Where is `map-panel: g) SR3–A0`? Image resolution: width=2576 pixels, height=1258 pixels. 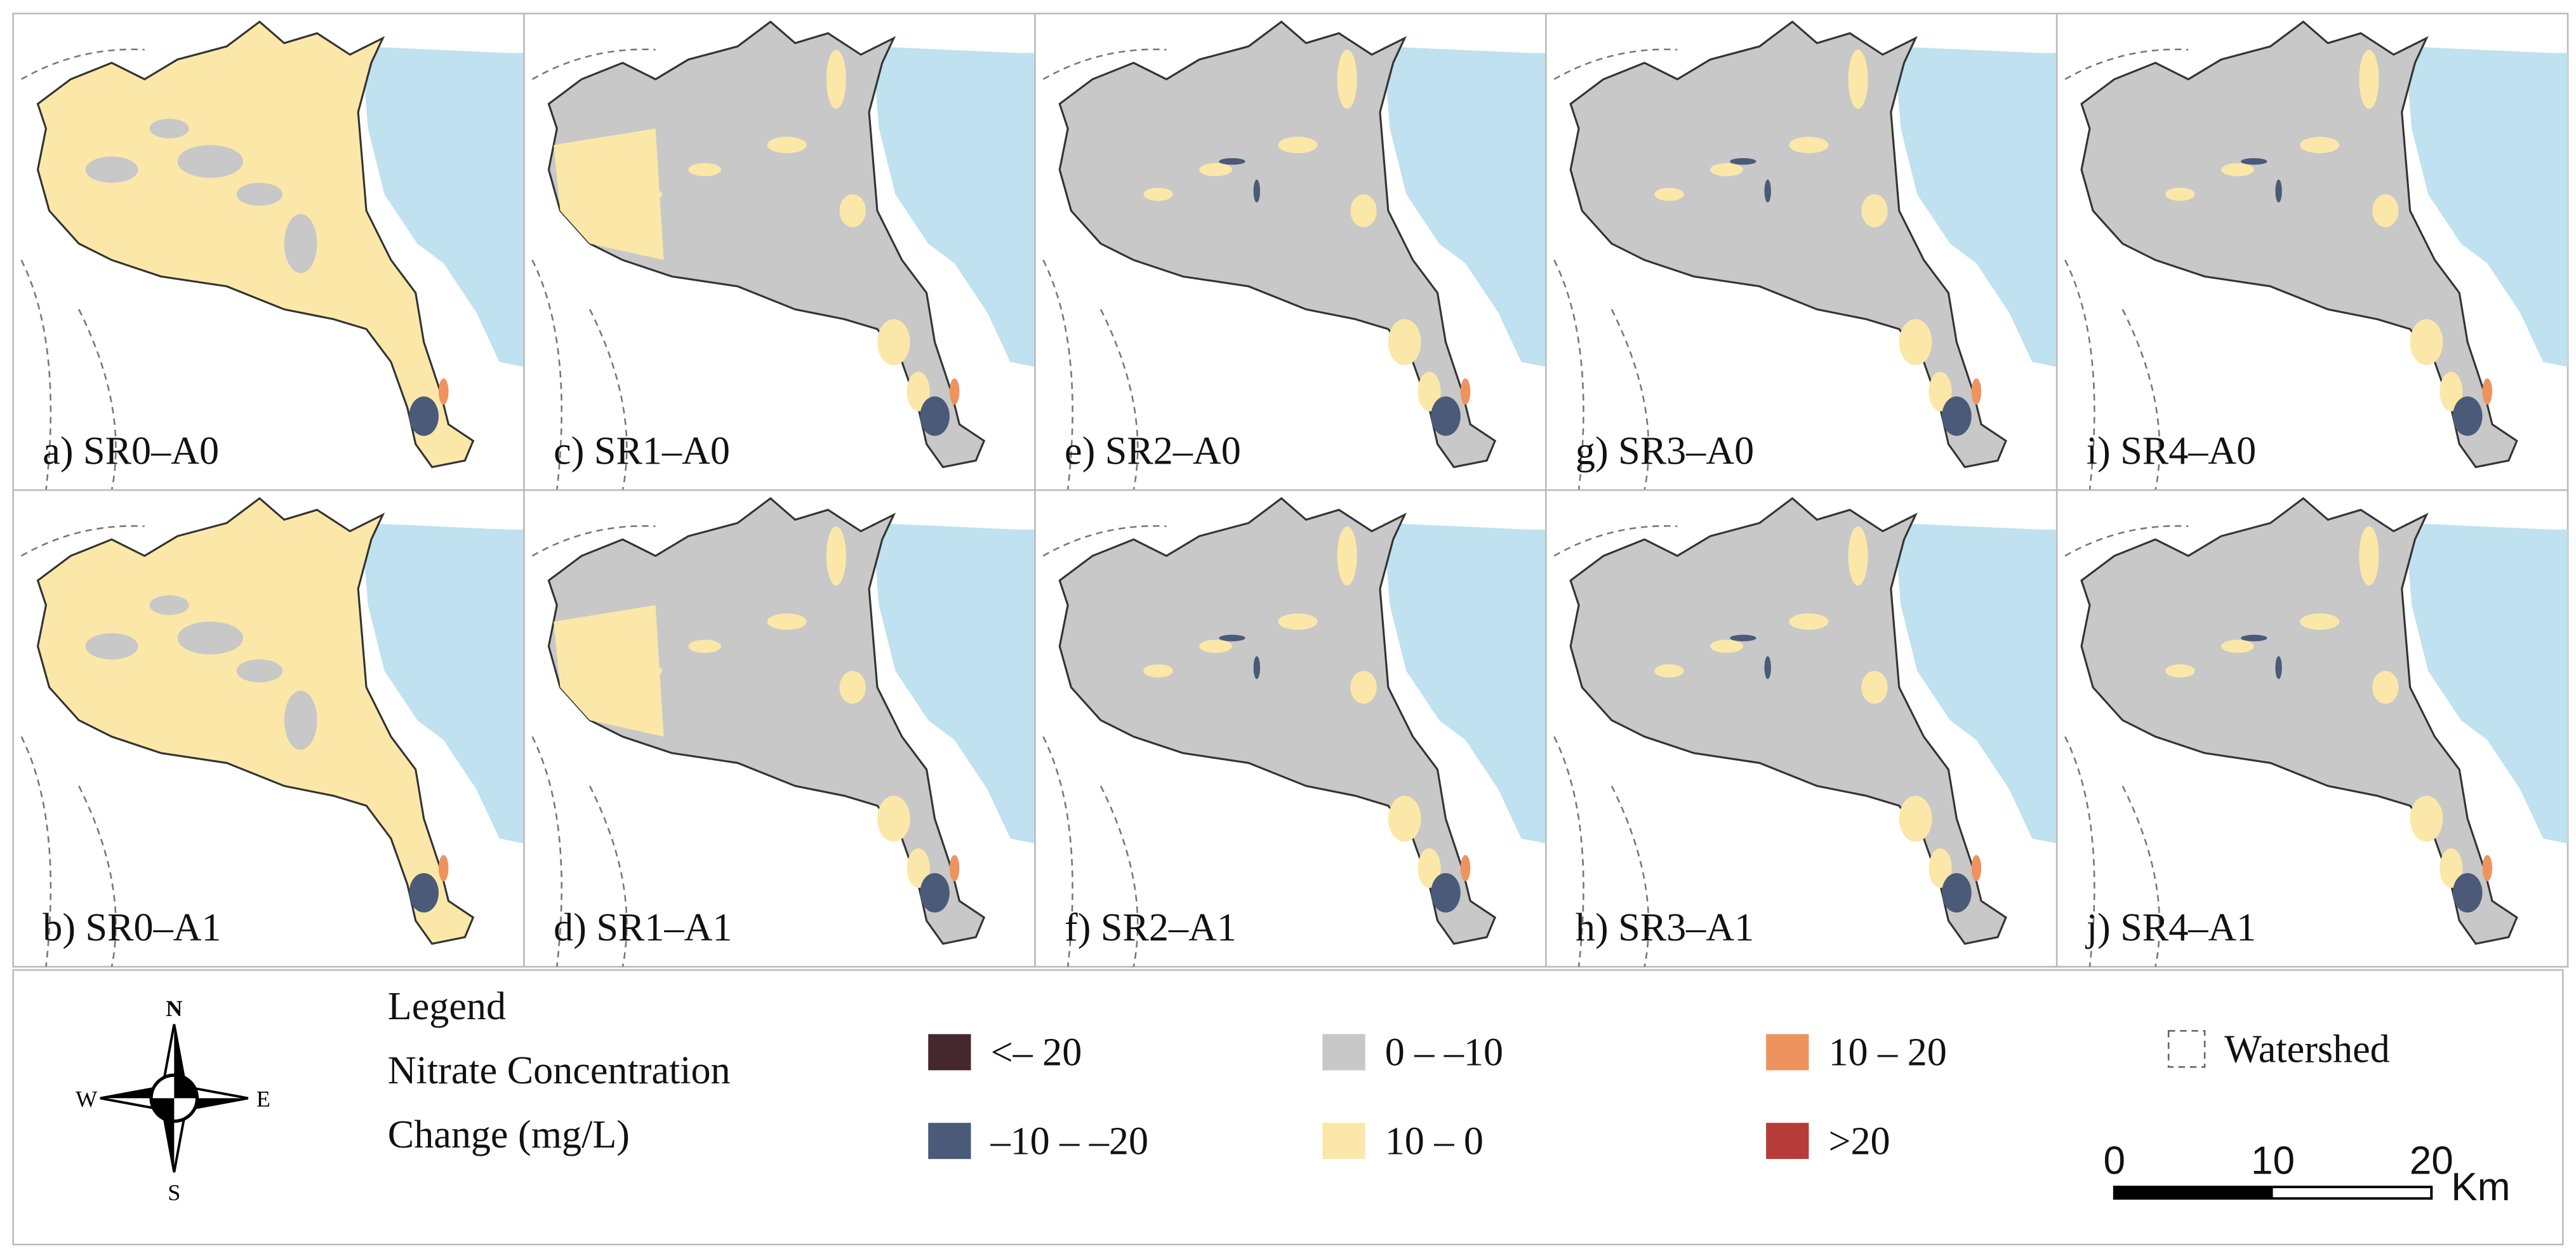
map-panel: g) SR3–A0 is located at coordinates (1801, 252).